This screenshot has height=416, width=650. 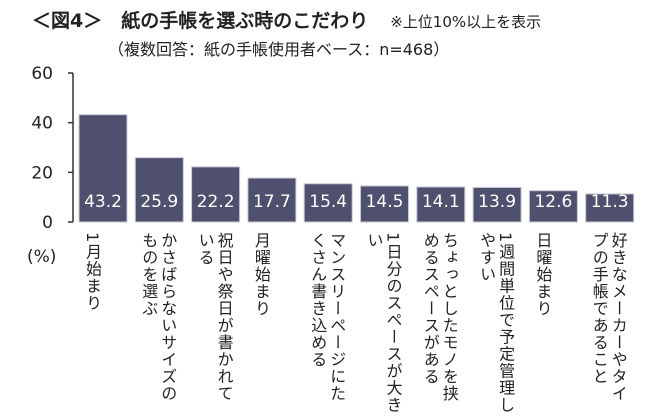 What do you see at coordinates (42, 257) in the screenshot?
I see `y-axis-unit: (%)` at bounding box center [42, 257].